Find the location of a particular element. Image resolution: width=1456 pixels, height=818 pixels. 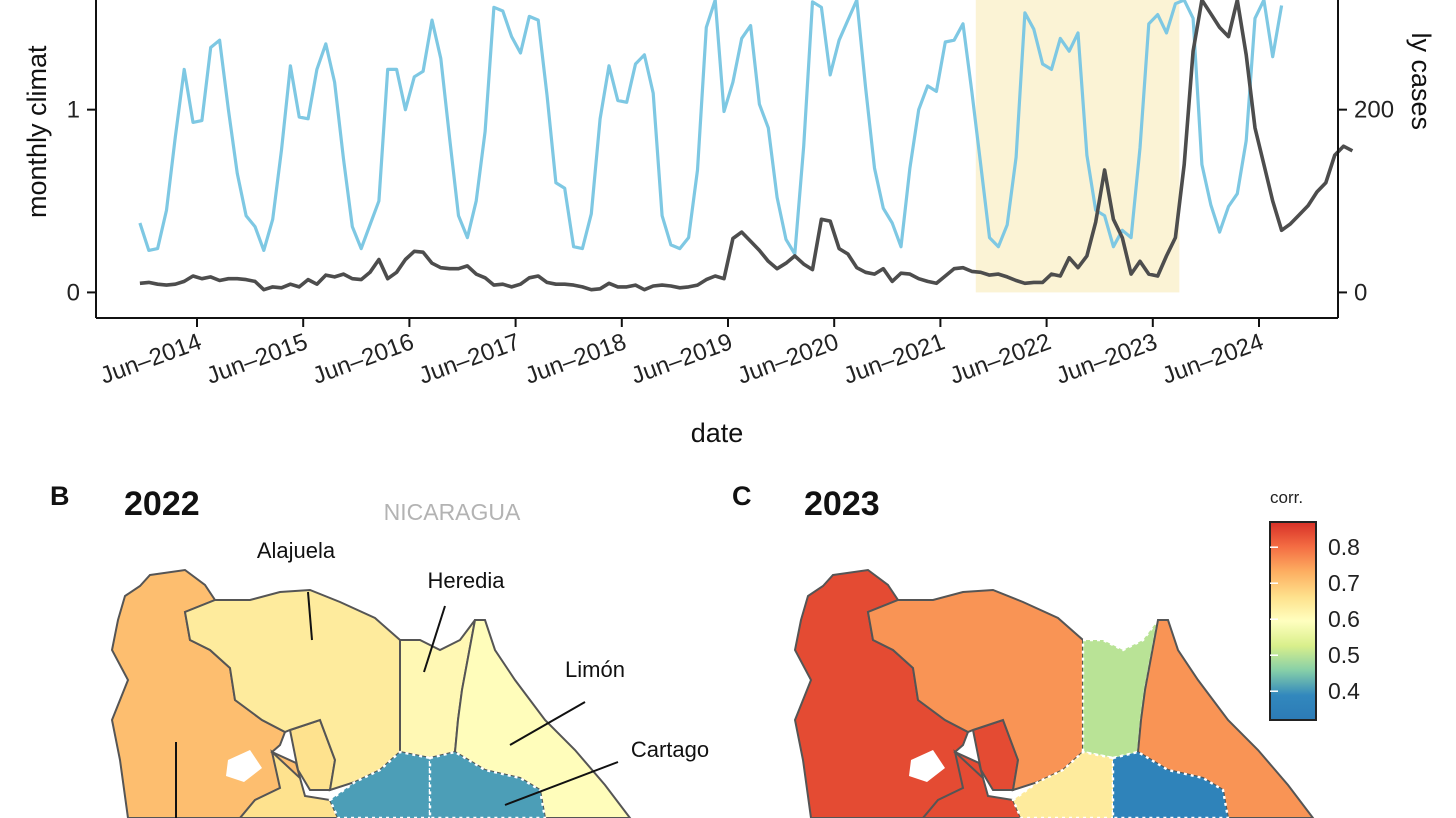

y-right-tick-label: 200 is located at coordinates (1374, 110).